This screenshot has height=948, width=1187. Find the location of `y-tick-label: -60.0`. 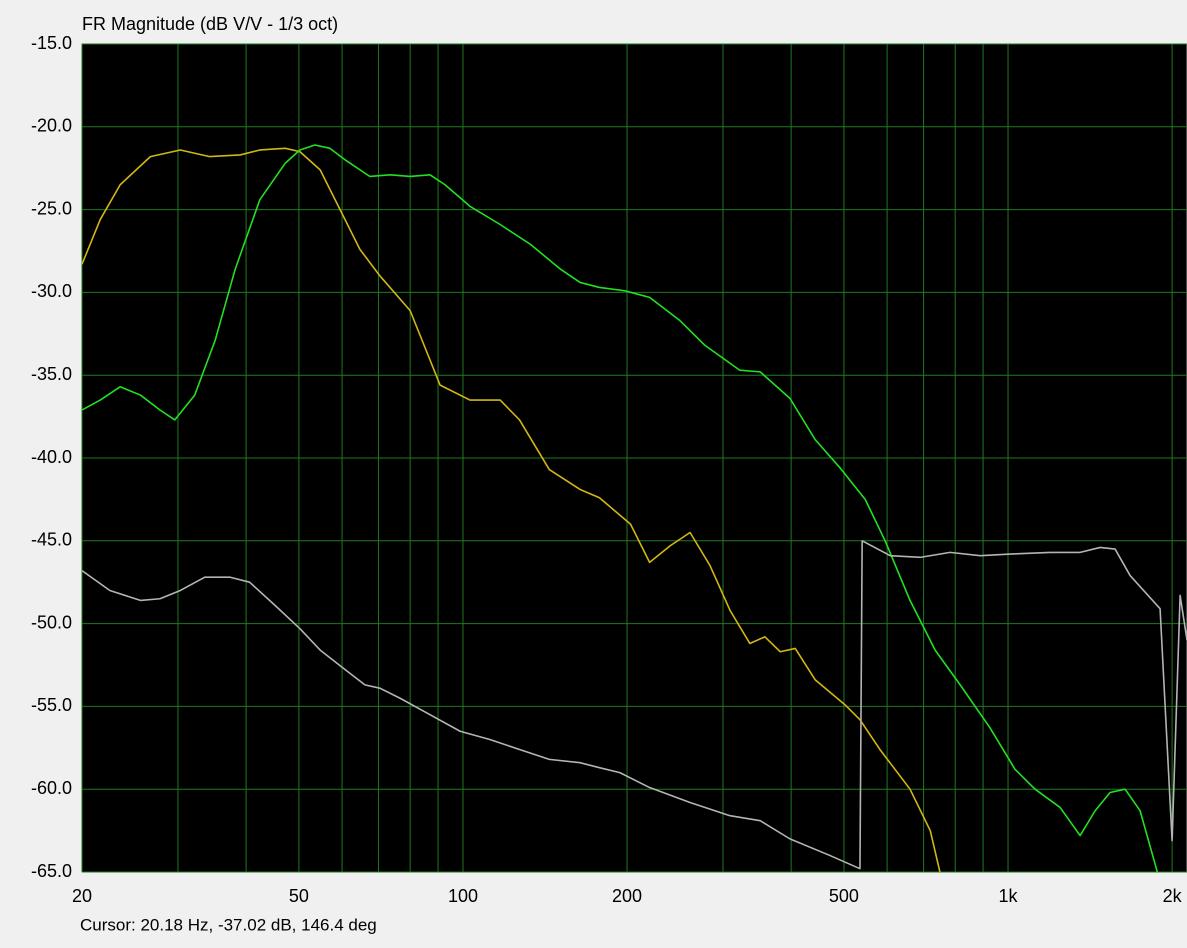

y-tick-label: -60.0 is located at coordinates (51, 788).